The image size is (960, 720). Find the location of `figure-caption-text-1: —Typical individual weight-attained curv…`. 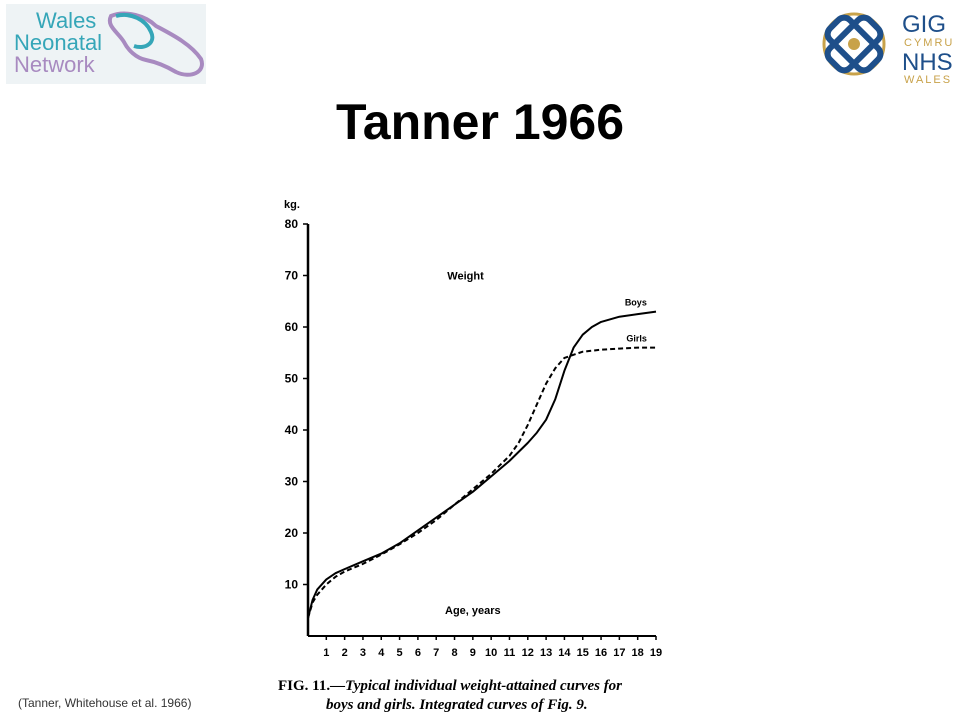

figure-caption-text-1: —Typical individual weight-attained curv… is located at coordinates (475, 686).